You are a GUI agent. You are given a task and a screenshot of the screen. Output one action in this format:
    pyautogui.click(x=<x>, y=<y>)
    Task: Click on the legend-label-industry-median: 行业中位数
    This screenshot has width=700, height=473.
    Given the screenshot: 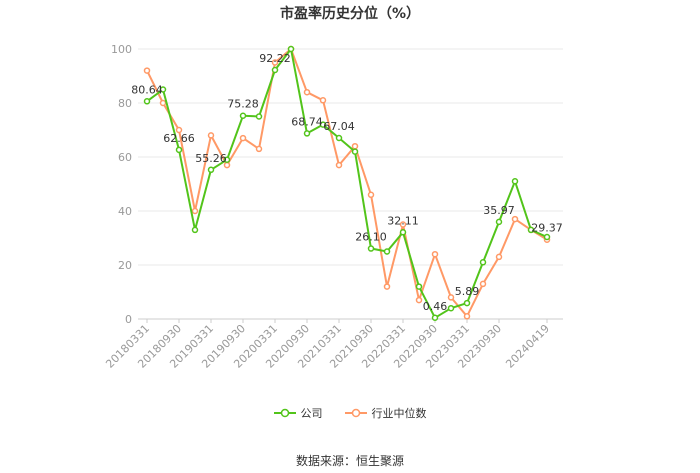 What is the action you would take?
    pyautogui.click(x=399, y=413)
    